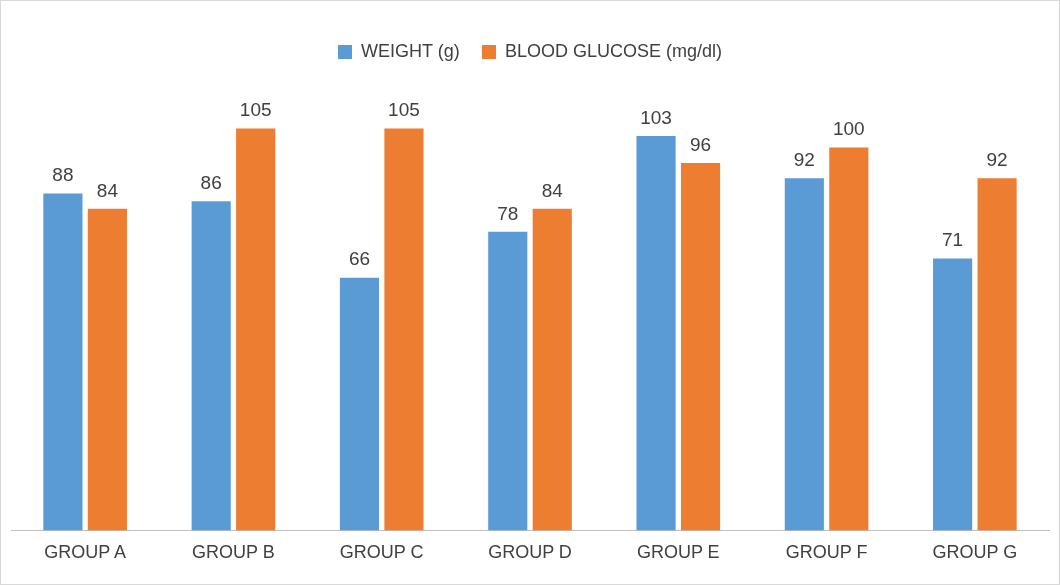  Describe the element at coordinates (381, 552) in the screenshot. I see `x-tick-label: GROUP C` at that location.